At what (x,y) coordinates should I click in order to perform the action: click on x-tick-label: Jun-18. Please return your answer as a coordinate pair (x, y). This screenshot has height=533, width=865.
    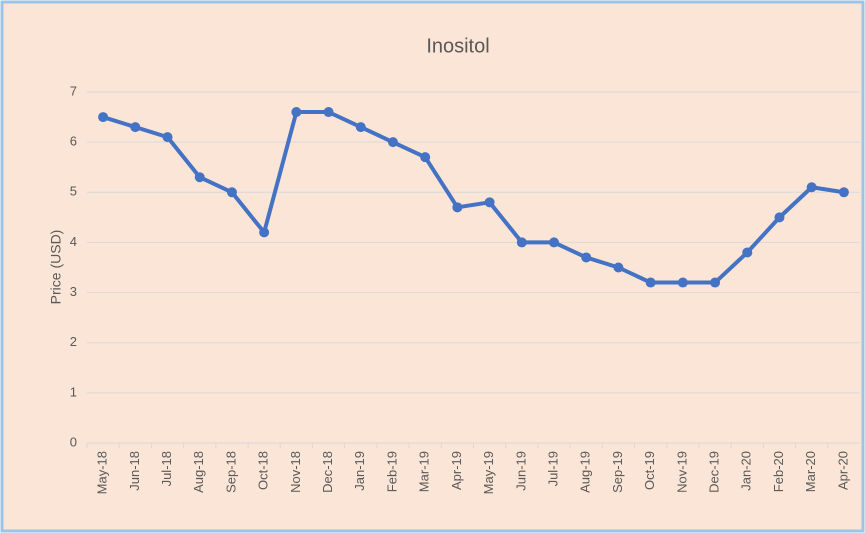
    Looking at the image, I should click on (134, 471).